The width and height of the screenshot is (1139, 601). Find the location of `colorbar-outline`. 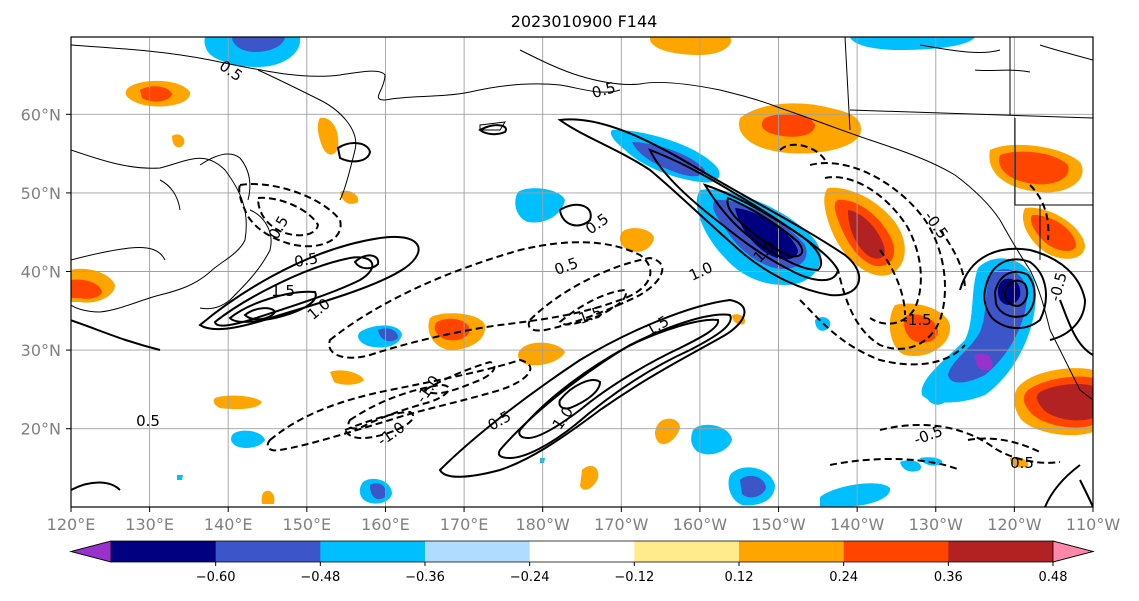

colorbar-outline is located at coordinates (582, 551).